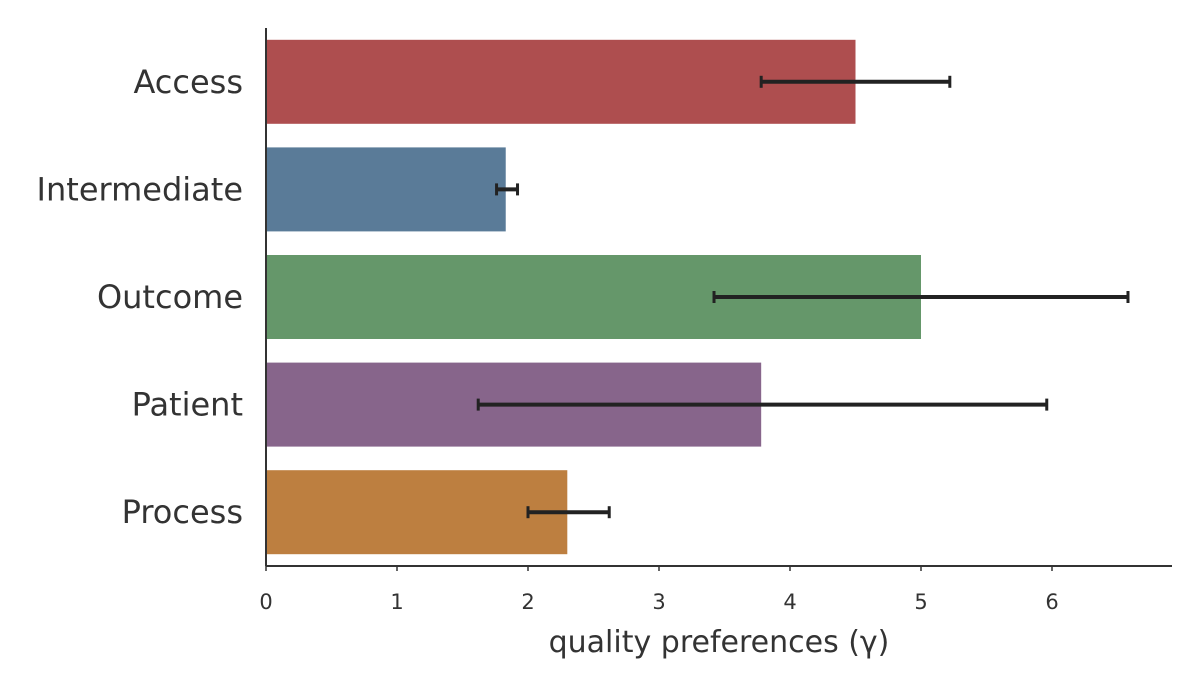  Describe the element at coordinates (182, 512) in the screenshot. I see `category-label-process: Process` at that location.